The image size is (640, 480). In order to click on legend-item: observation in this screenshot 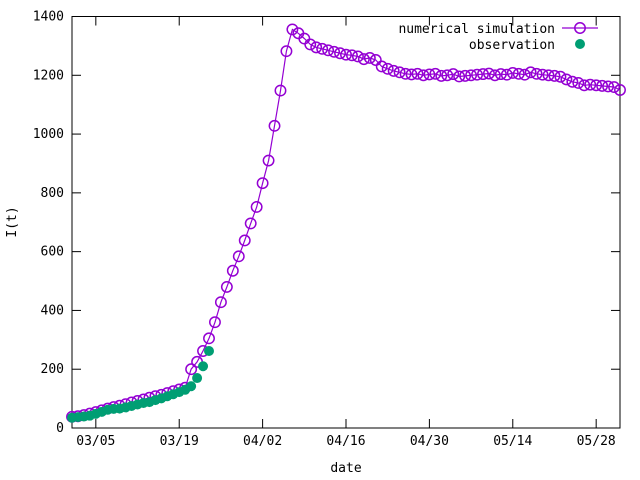, I will do `click(527, 45)`.